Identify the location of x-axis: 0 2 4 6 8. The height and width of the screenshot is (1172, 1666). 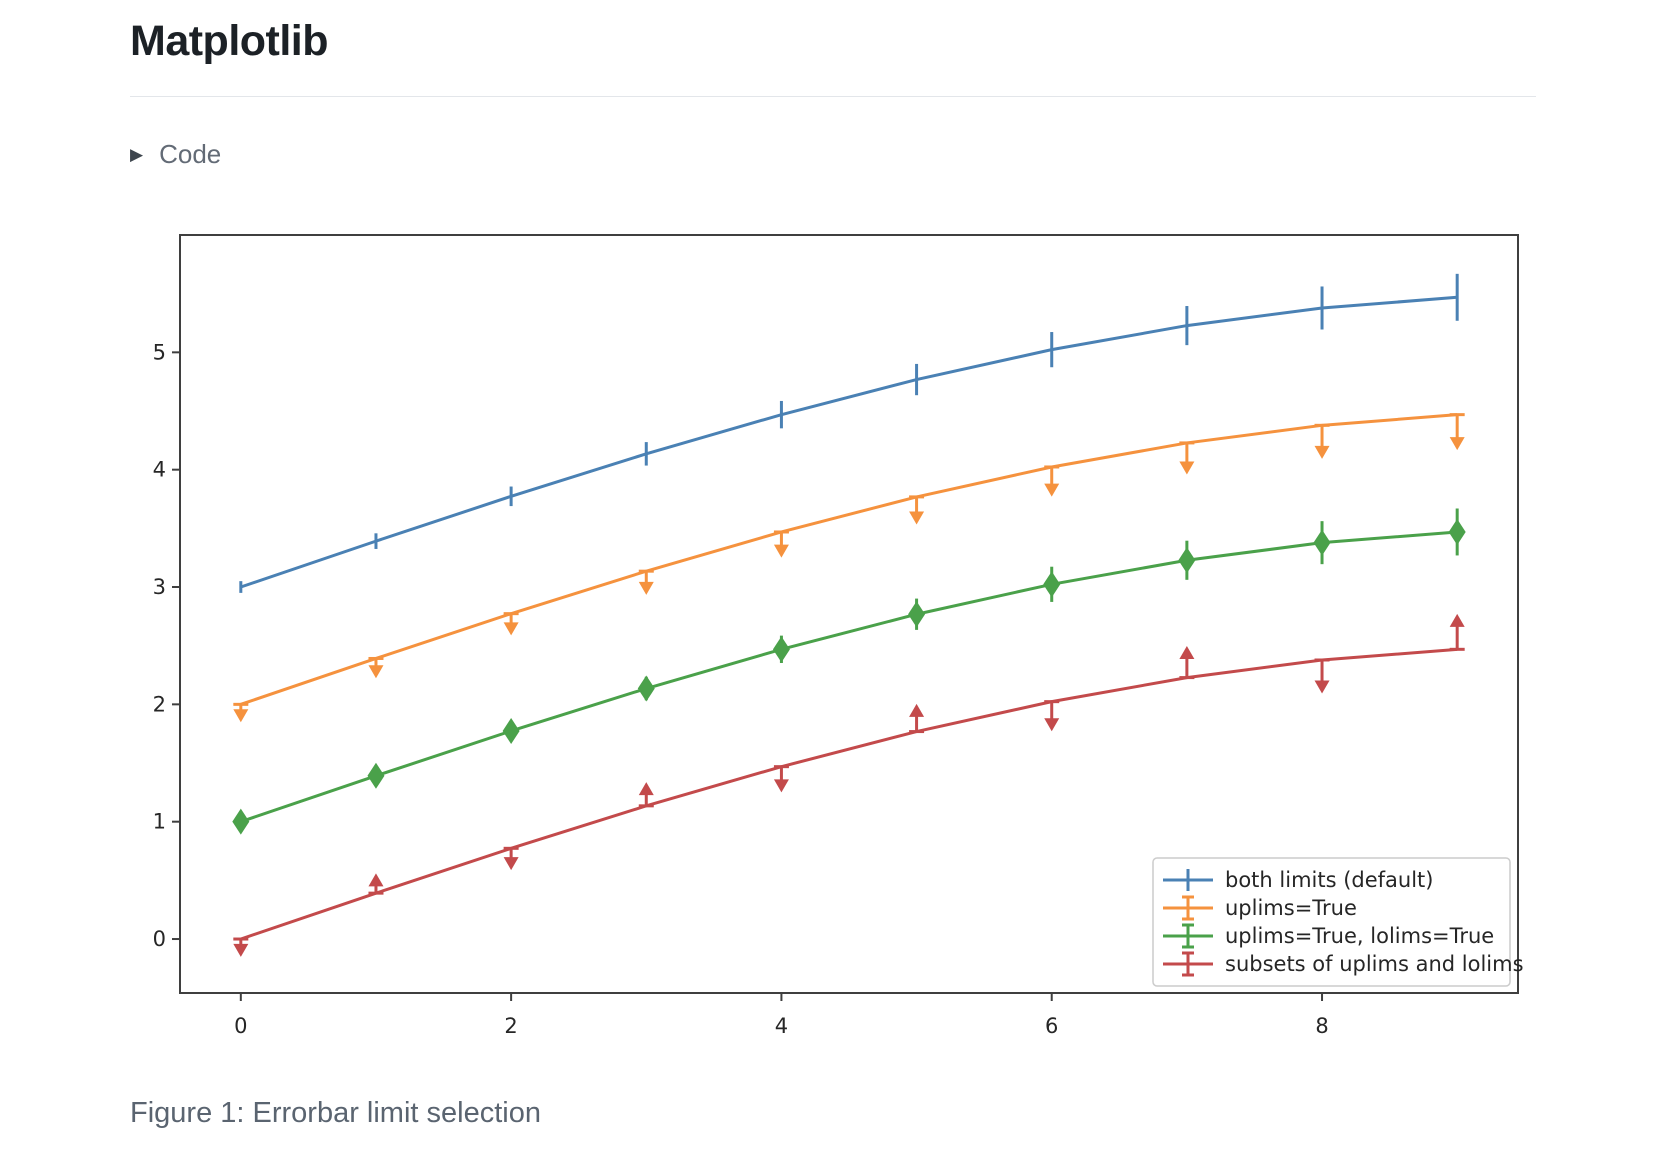
(781, 1015).